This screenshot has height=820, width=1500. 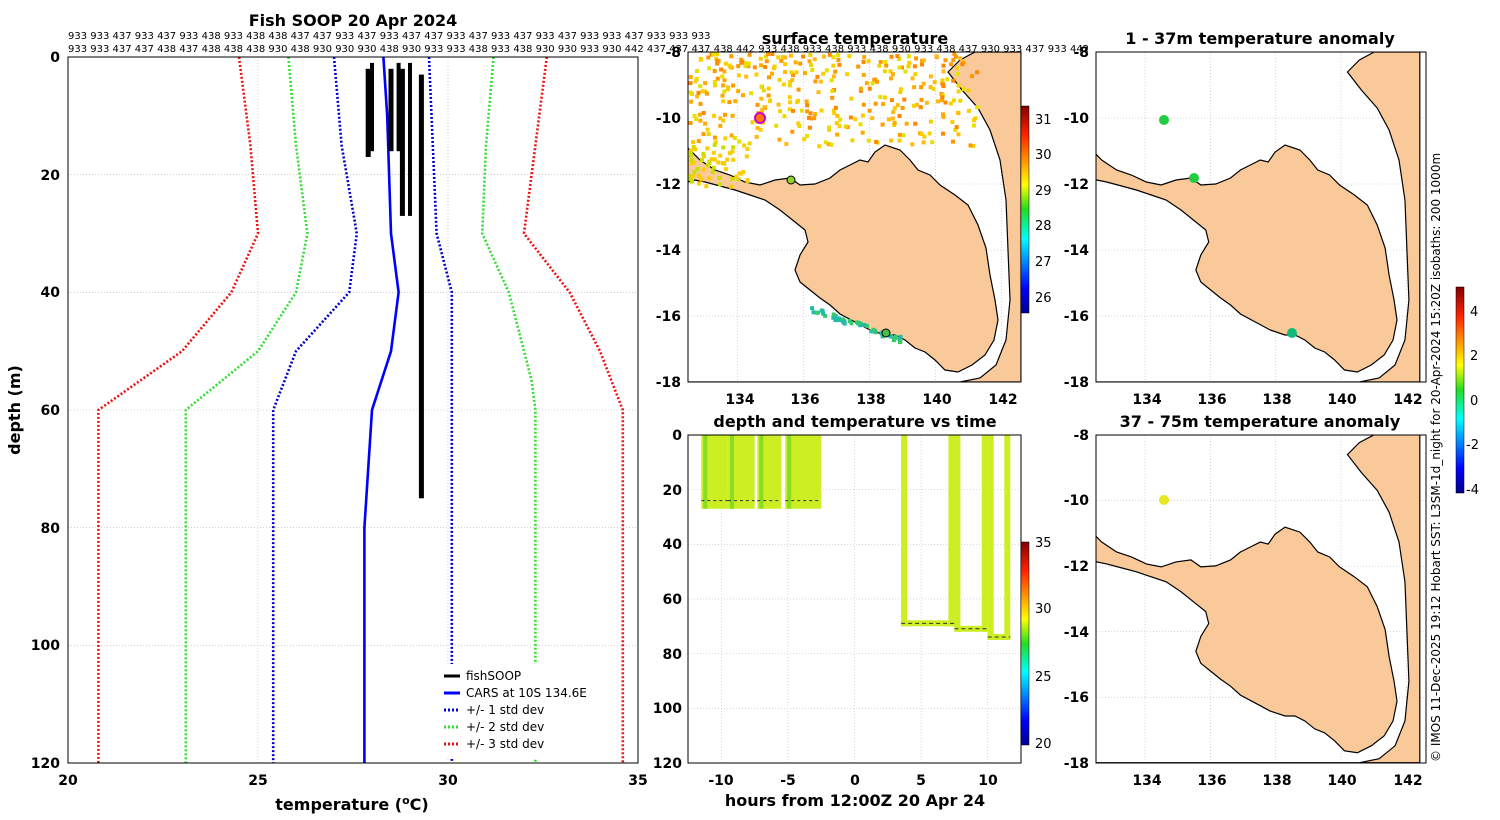 I want to click on anomaly-map-2-xtick: 136, so click(x=1211, y=781).